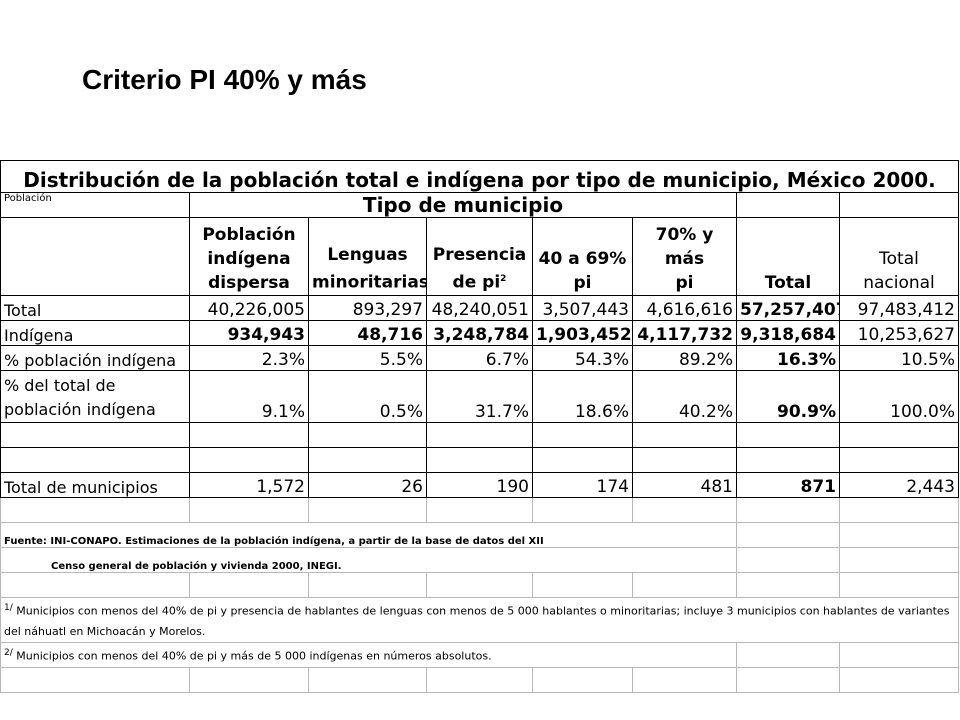 The width and height of the screenshot is (960, 720). I want to click on data-cell: 1,903,452, so click(582, 333).